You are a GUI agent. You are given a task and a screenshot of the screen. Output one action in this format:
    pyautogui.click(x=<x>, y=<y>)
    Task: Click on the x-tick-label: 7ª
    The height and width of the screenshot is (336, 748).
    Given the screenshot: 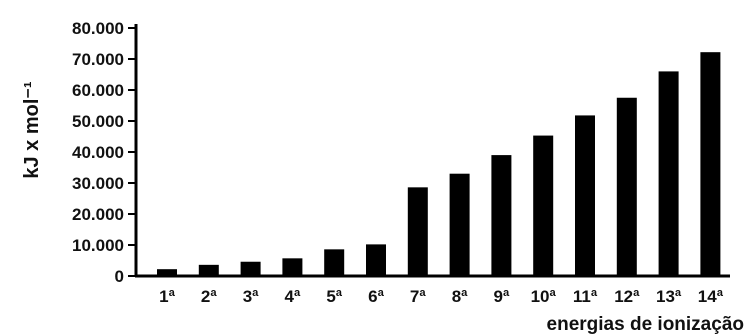 What is the action you would take?
    pyautogui.click(x=418, y=296)
    